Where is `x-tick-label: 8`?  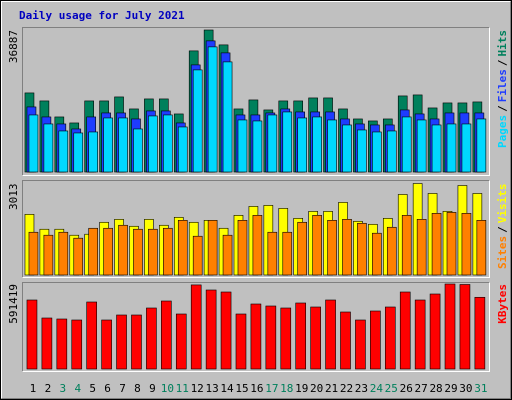
x-tick-label: 8 is located at coordinates (137, 388).